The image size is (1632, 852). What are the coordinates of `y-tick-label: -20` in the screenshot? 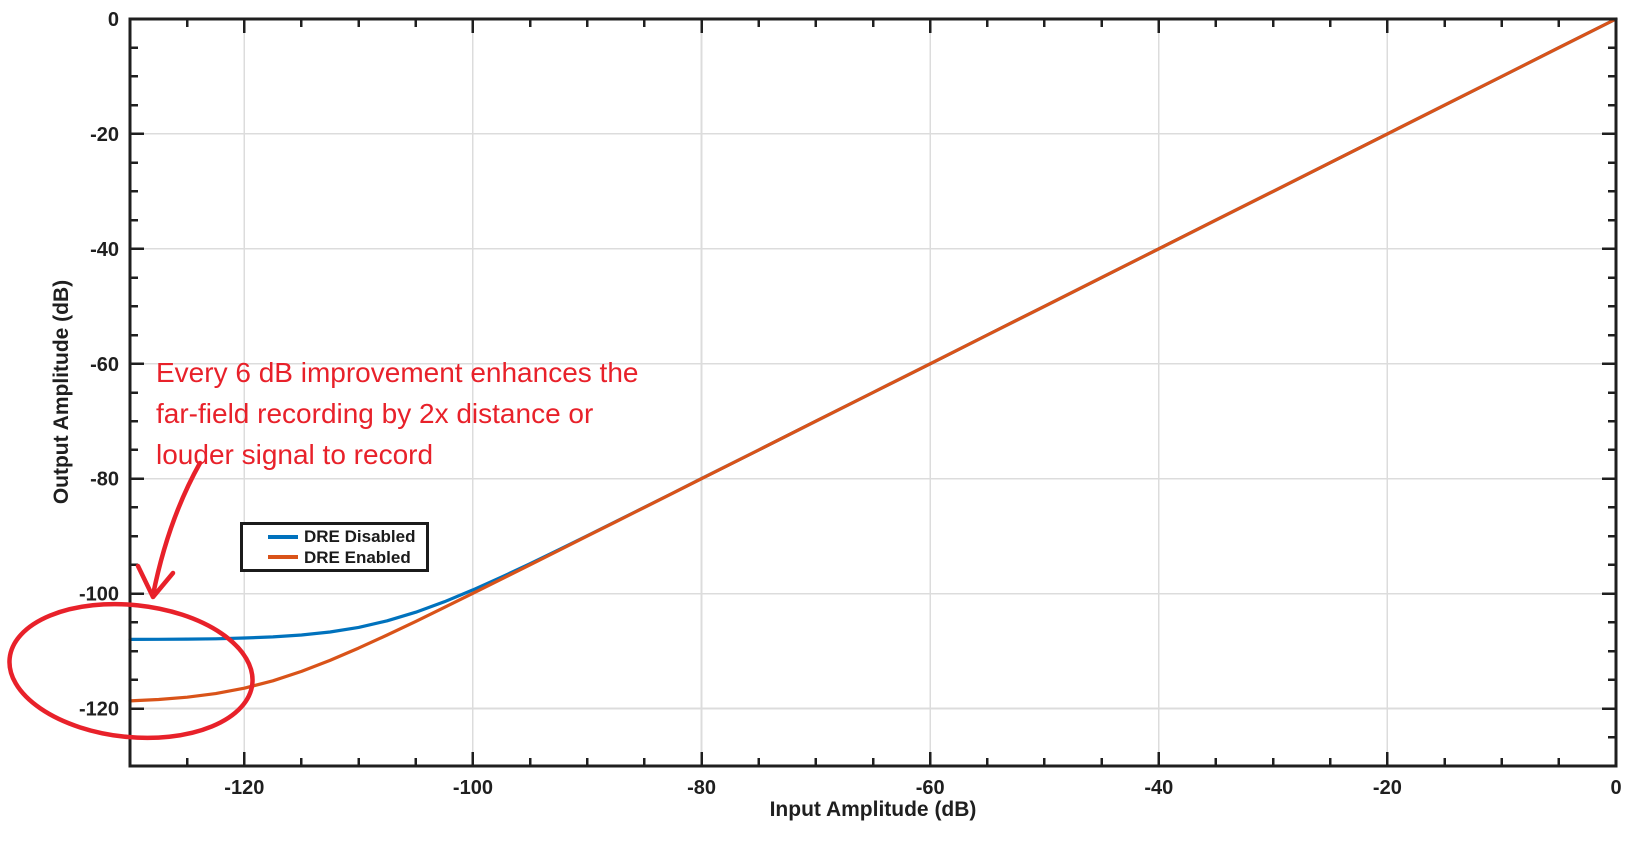 It's located at (104, 135).